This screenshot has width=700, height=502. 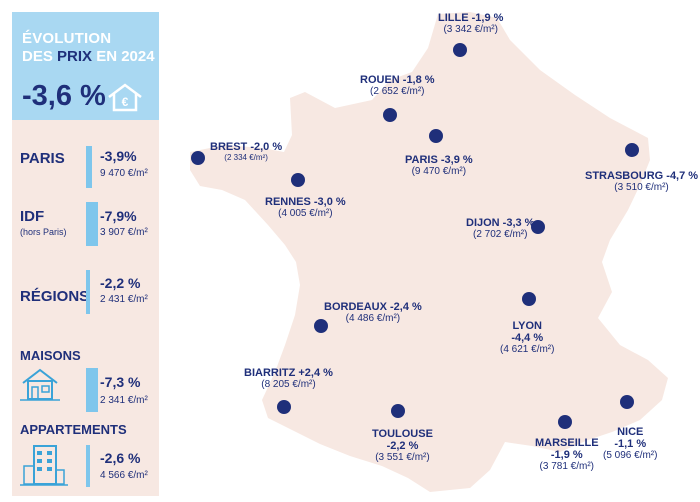 What do you see at coordinates (402, 434) in the screenshot?
I see `city-name: TOULOUSE` at bounding box center [402, 434].